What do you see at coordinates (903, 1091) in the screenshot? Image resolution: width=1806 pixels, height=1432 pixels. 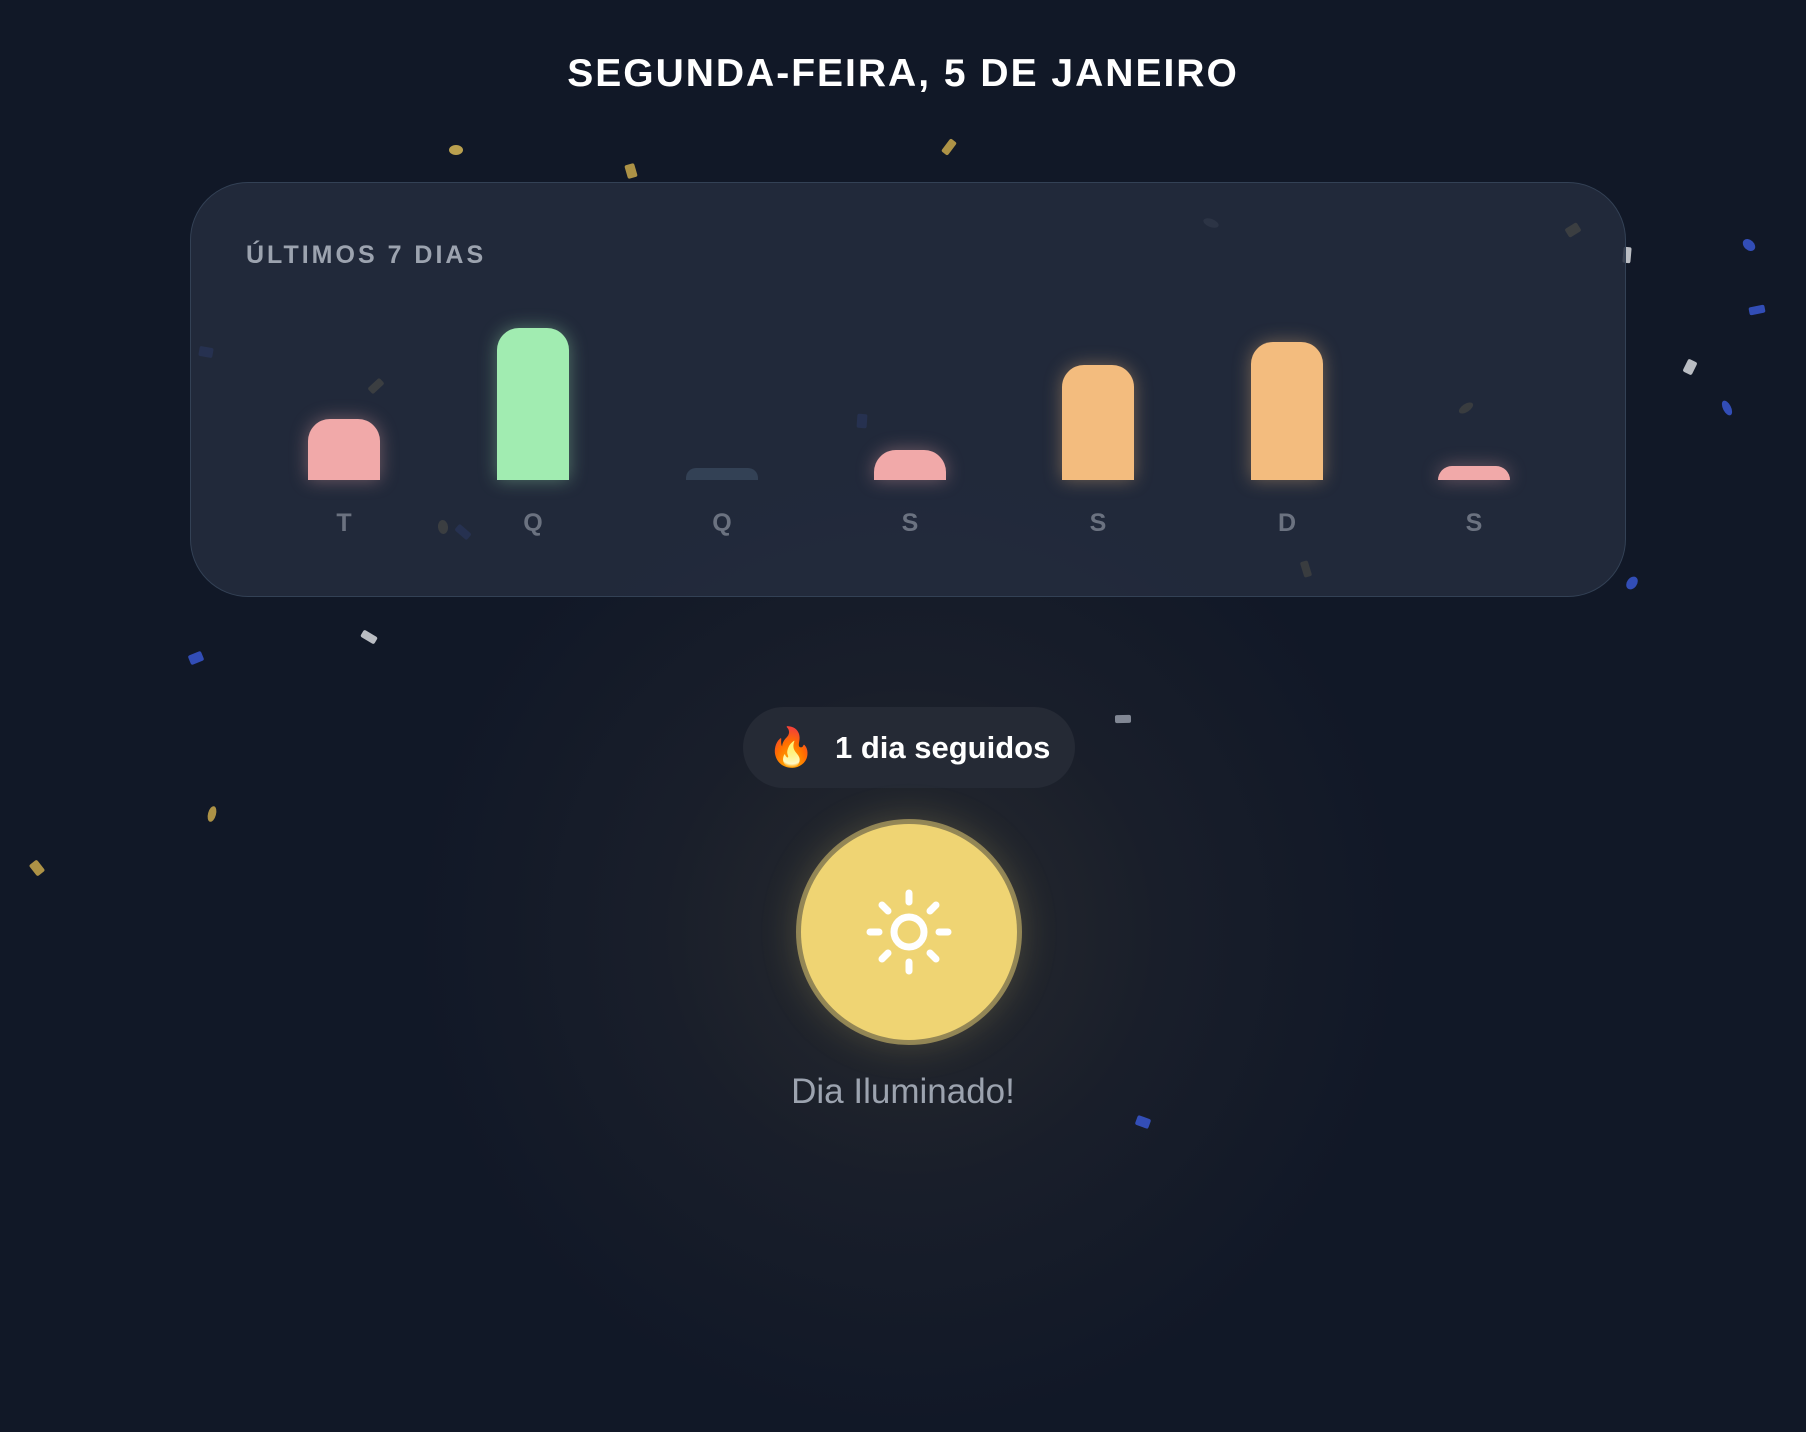 I see `status-caption: Dia Iluminado!` at bounding box center [903, 1091].